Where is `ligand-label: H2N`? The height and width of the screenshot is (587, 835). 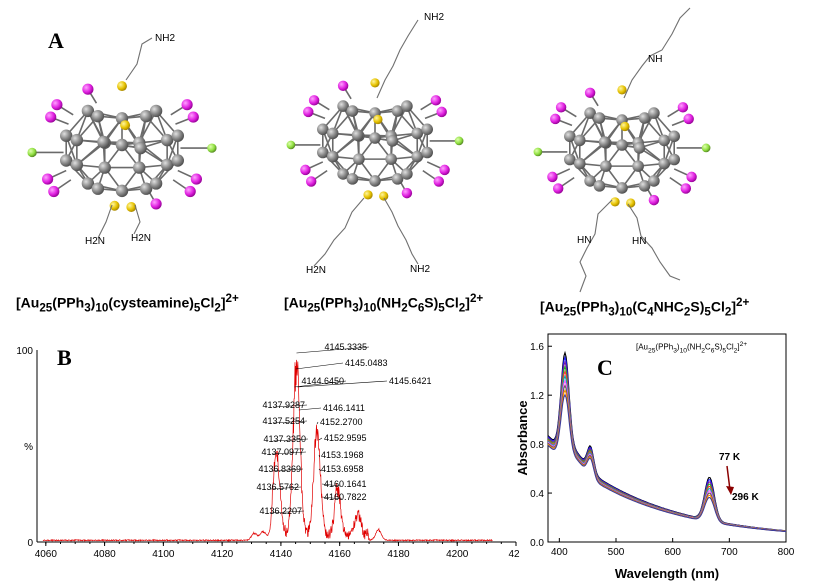
ligand-label: H2N is located at coordinates (316, 270).